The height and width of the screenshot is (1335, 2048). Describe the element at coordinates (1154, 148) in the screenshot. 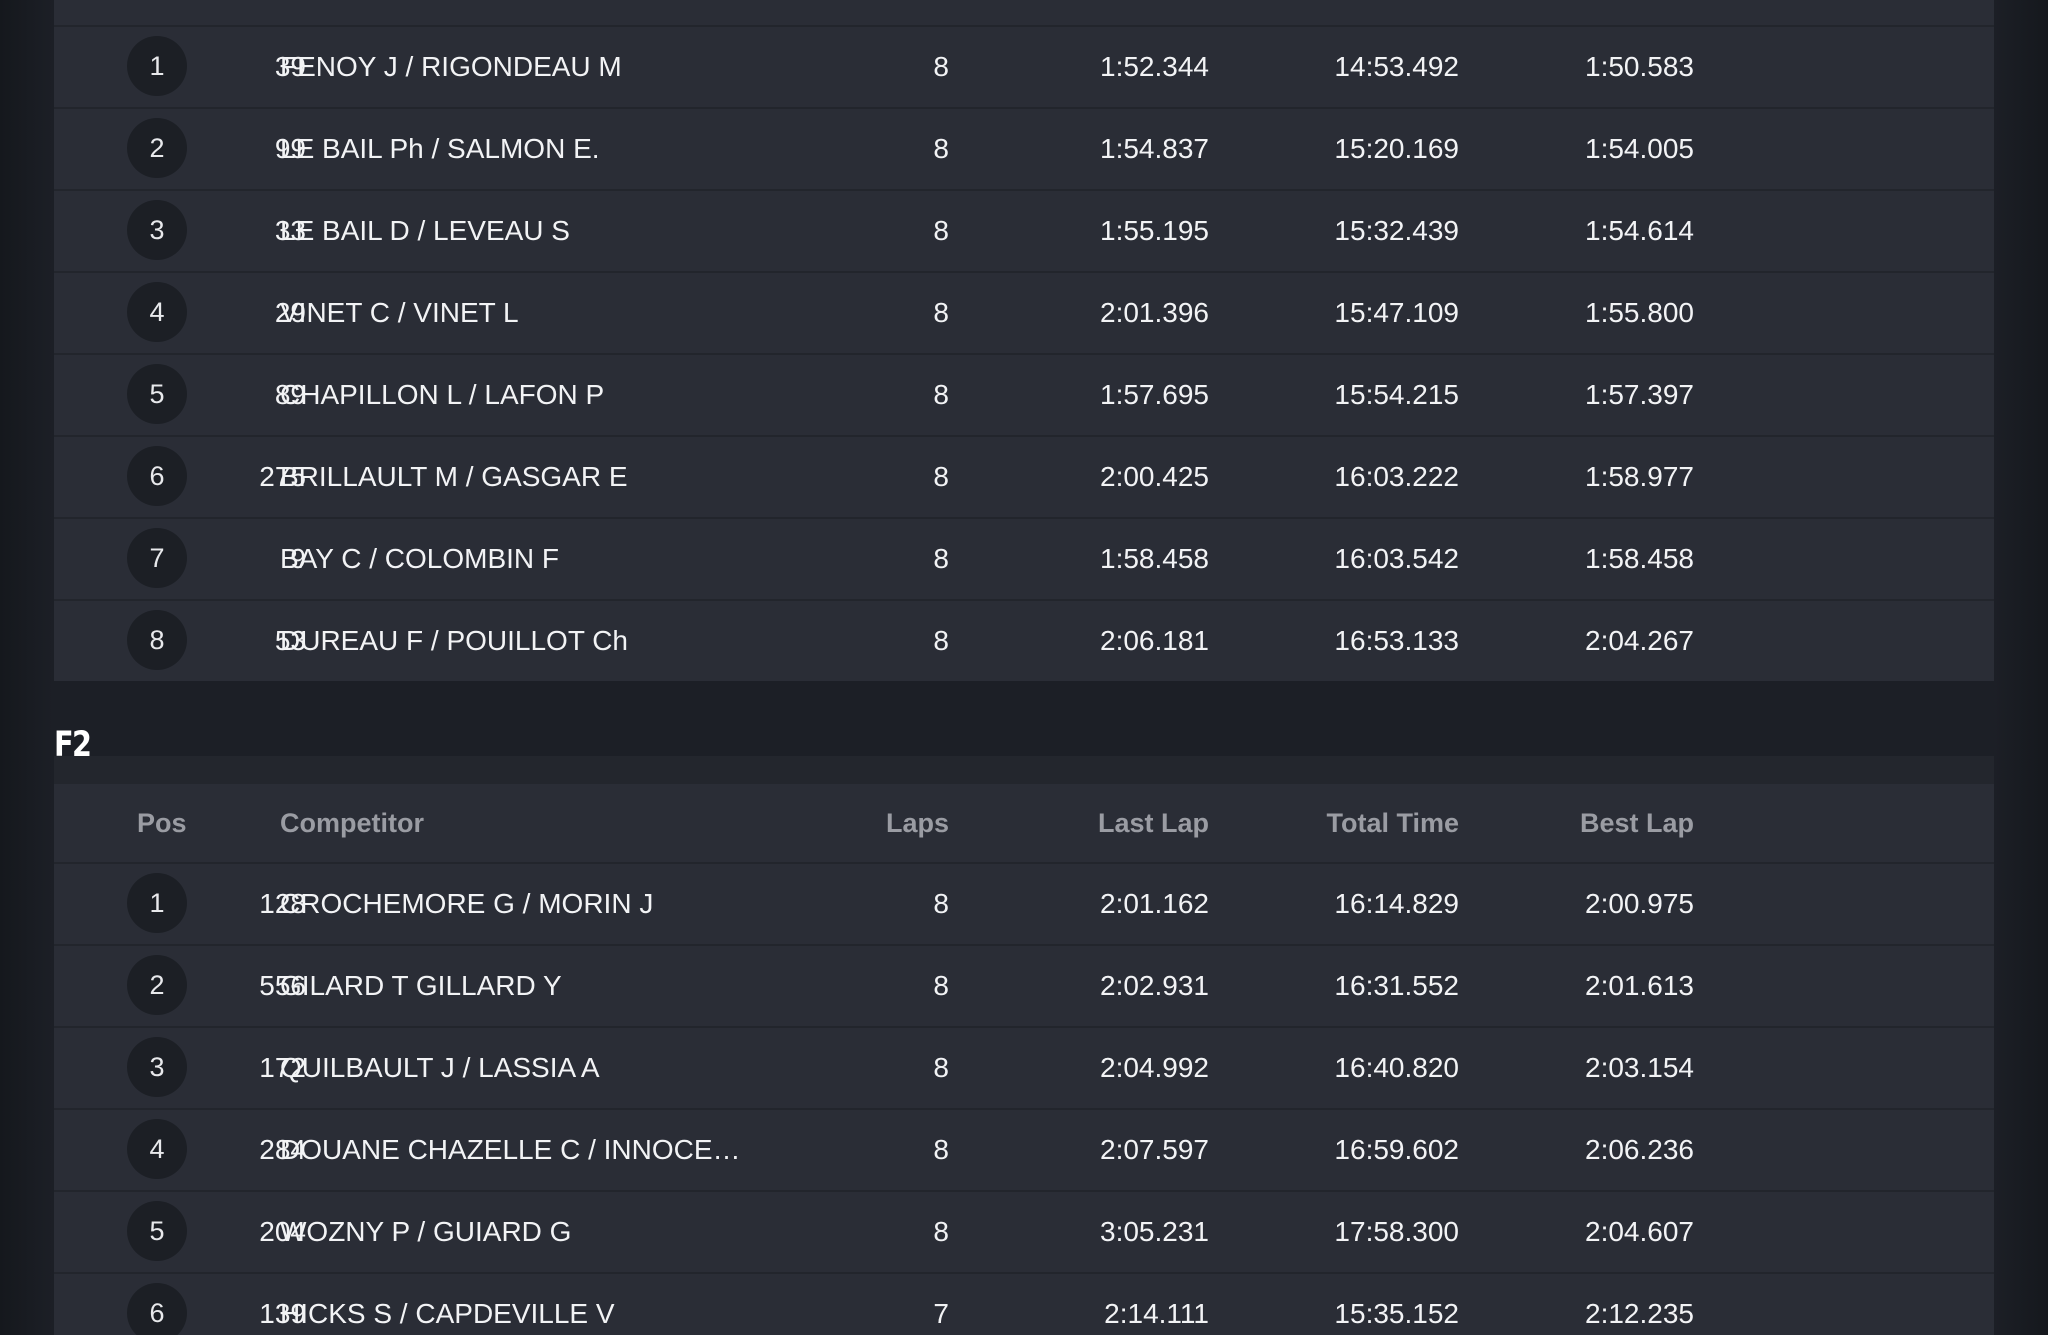

I see `last-lap-value: 1:54.837` at that location.